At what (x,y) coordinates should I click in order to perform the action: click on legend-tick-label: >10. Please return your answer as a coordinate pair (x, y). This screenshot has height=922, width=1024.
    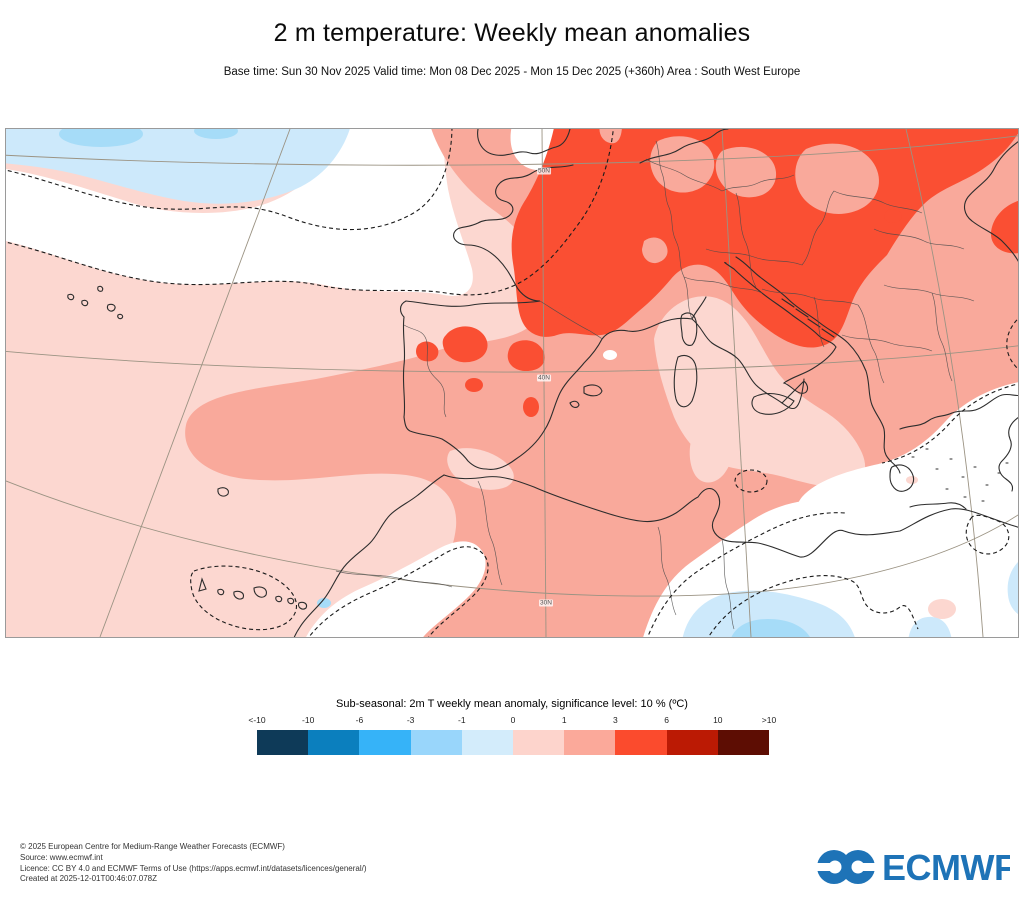
    Looking at the image, I should click on (769, 720).